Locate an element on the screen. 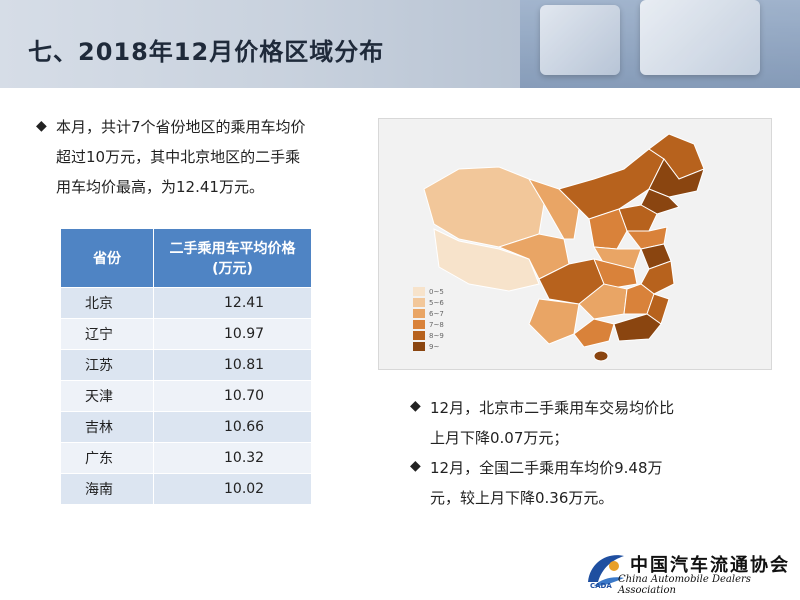 This screenshot has height=600, width=800. header-decoration is located at coordinates (660, 44).